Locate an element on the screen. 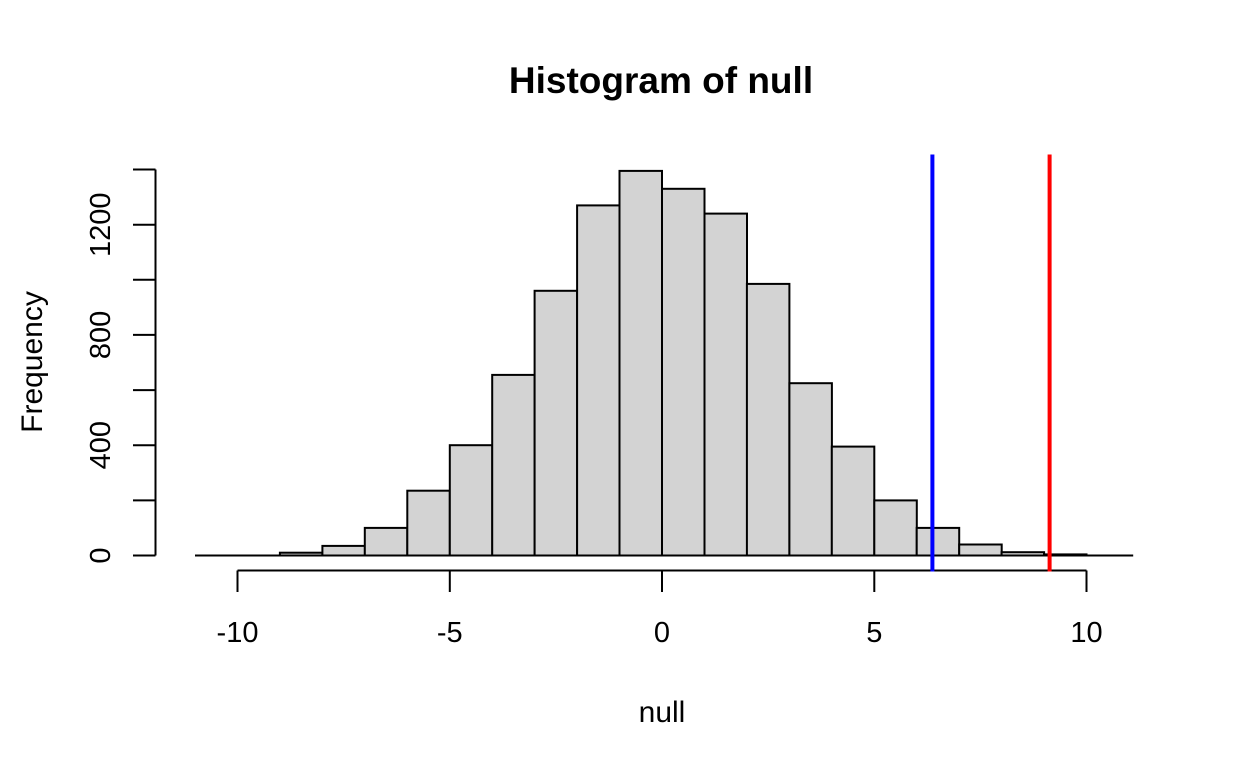 The image size is (1248, 768). x-tick-label: 10 is located at coordinates (1086, 633).